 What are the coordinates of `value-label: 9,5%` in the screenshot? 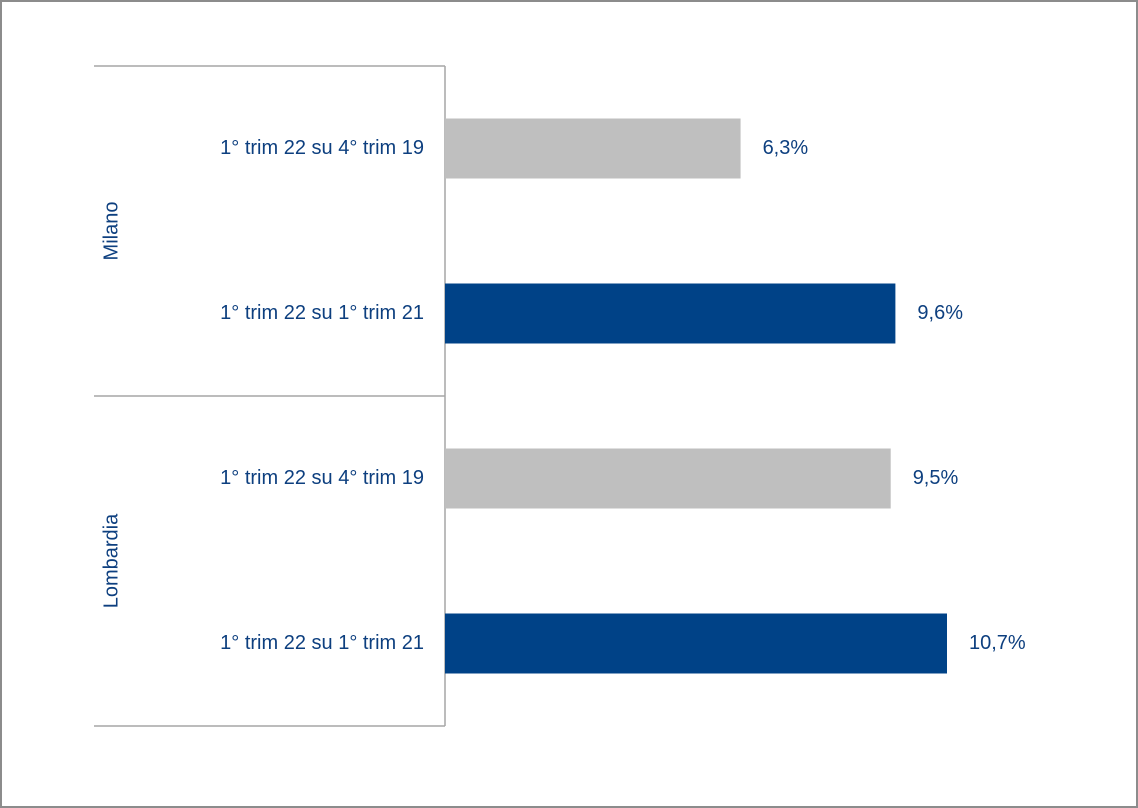 It's located at (936, 478).